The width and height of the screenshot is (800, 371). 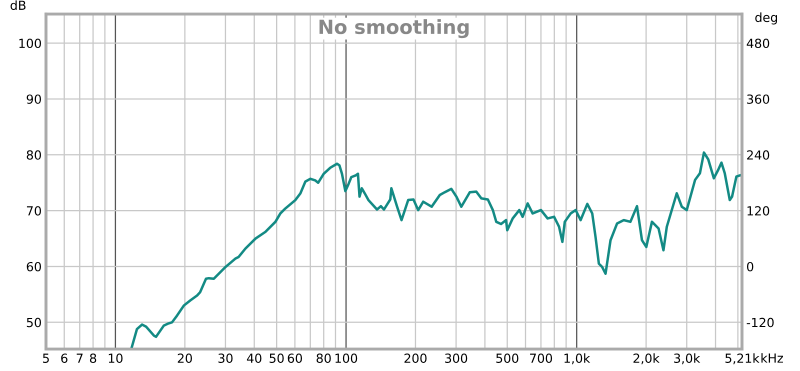 I want to click on x-axis-title: kHz, so click(x=772, y=358).